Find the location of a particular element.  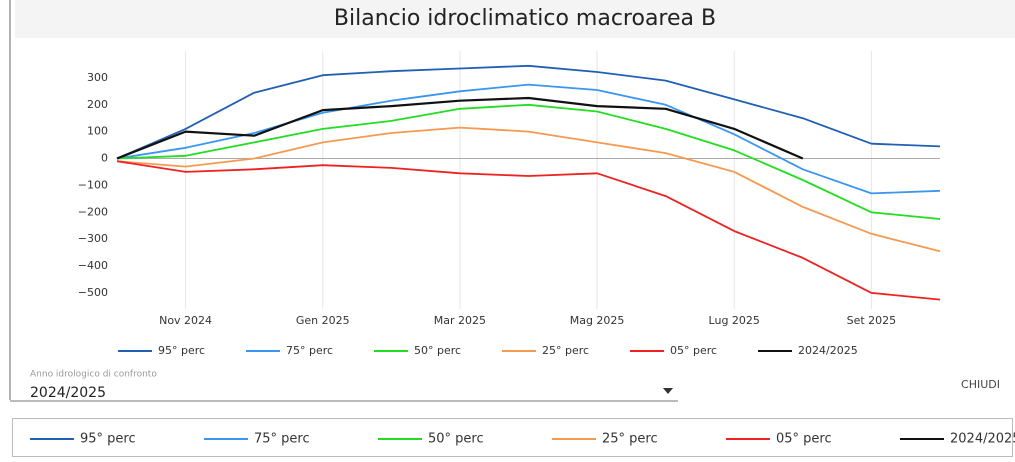

title-bar is located at coordinates (515, 19).